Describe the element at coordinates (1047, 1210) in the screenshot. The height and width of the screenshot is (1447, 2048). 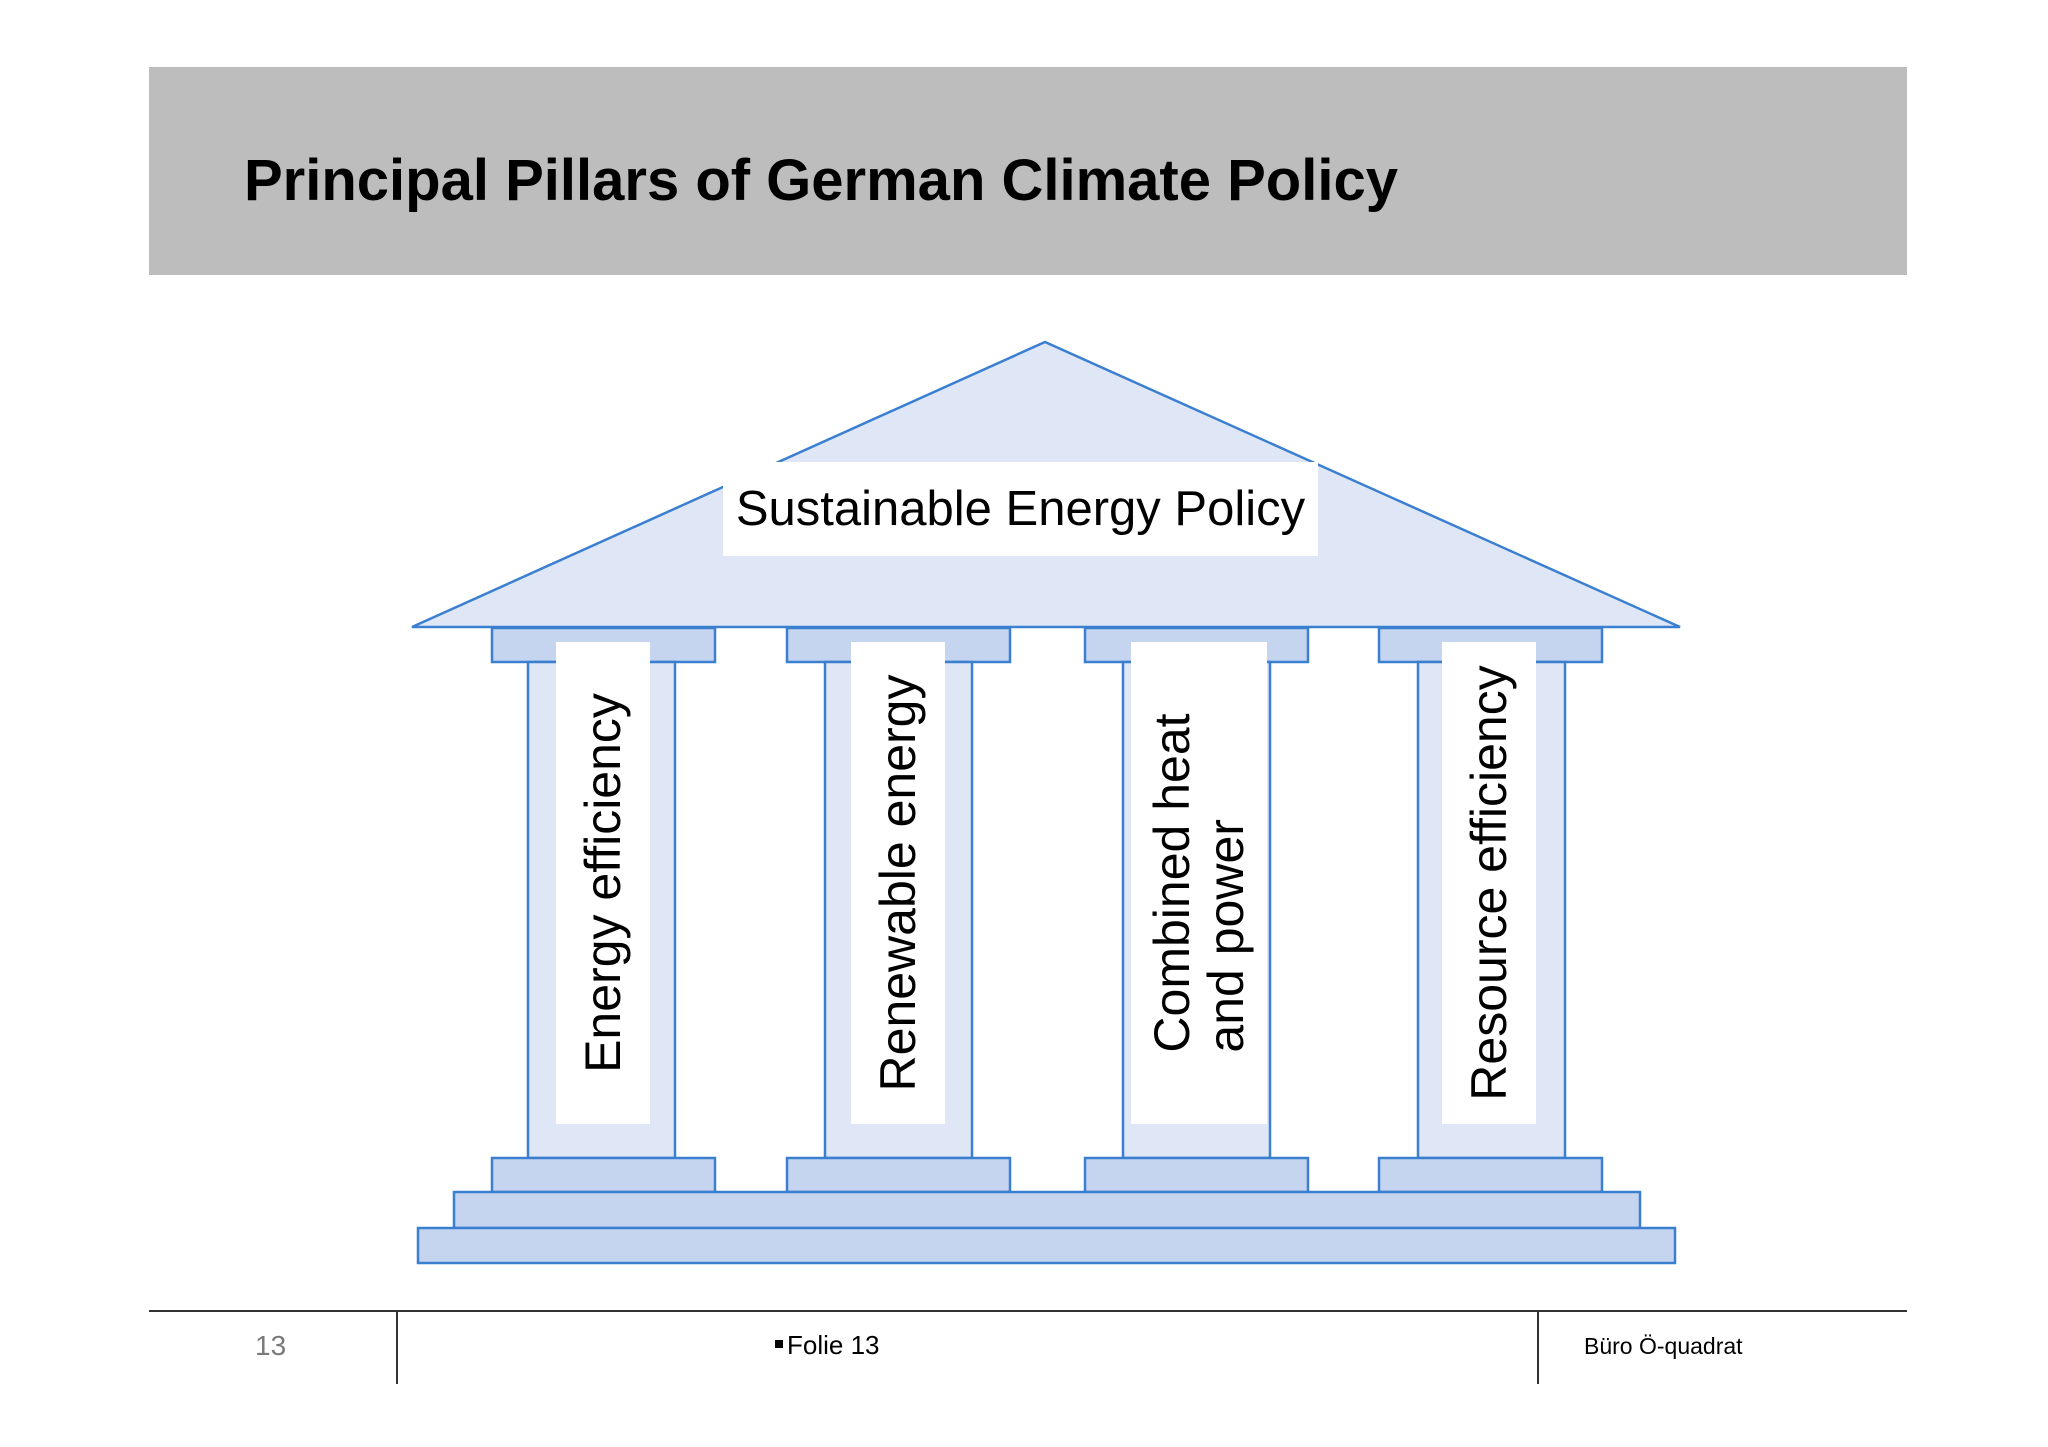
I see `temple-step-upper` at that location.